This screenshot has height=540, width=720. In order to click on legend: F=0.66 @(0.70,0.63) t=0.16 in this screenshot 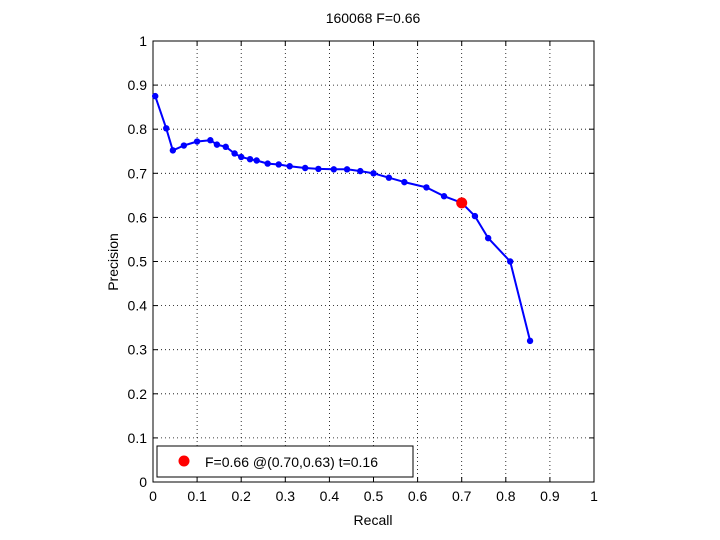, I will do `click(285, 461)`.